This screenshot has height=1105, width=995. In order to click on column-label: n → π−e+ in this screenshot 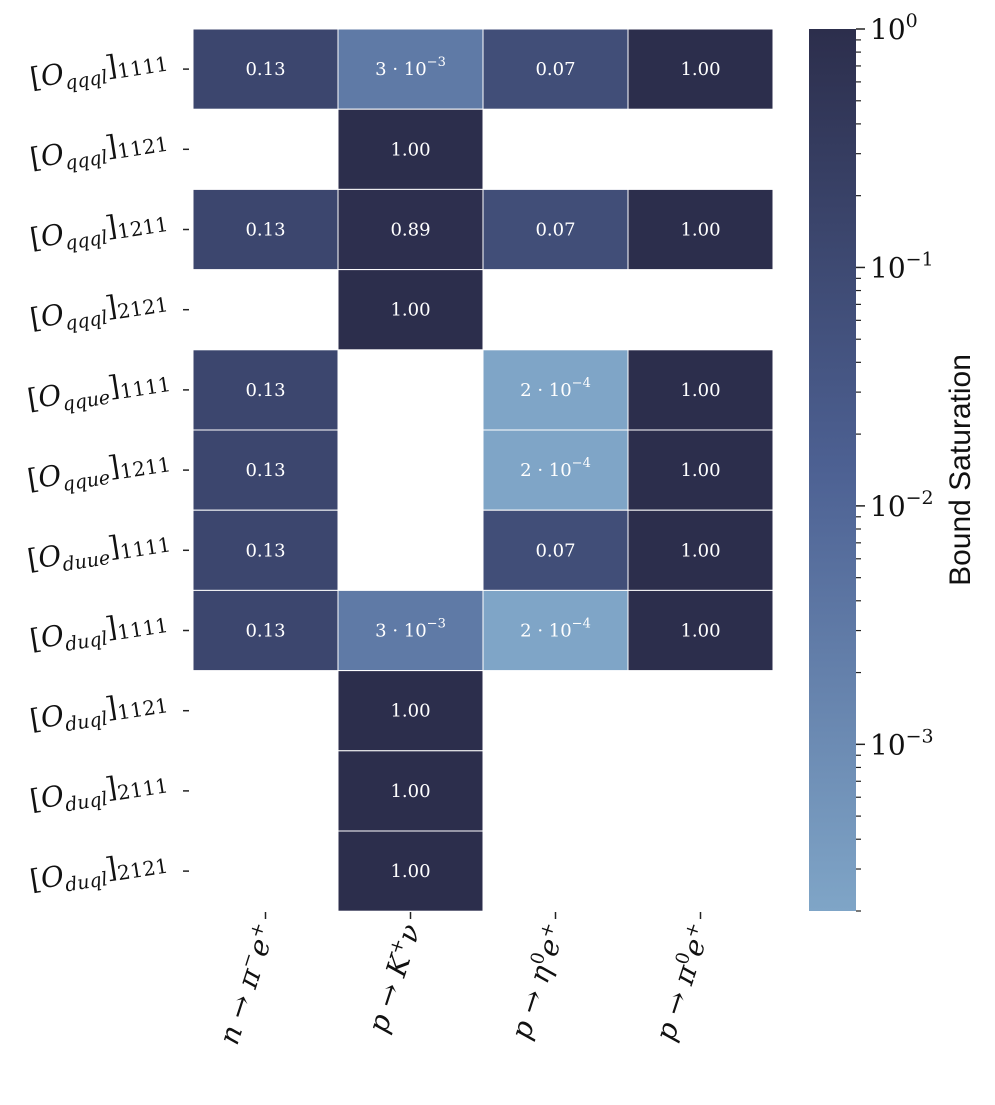, I will do `click(246, 984)`.